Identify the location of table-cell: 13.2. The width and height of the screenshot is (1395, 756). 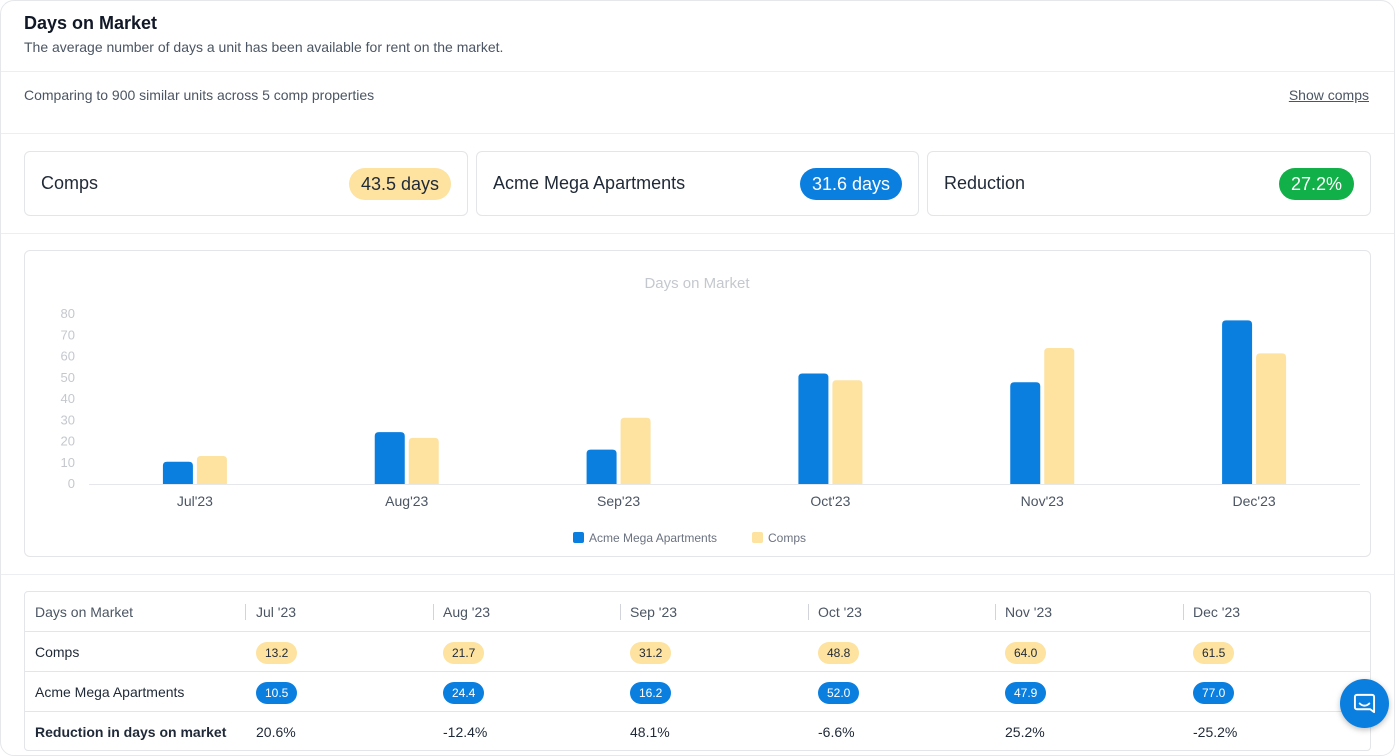
(277, 652).